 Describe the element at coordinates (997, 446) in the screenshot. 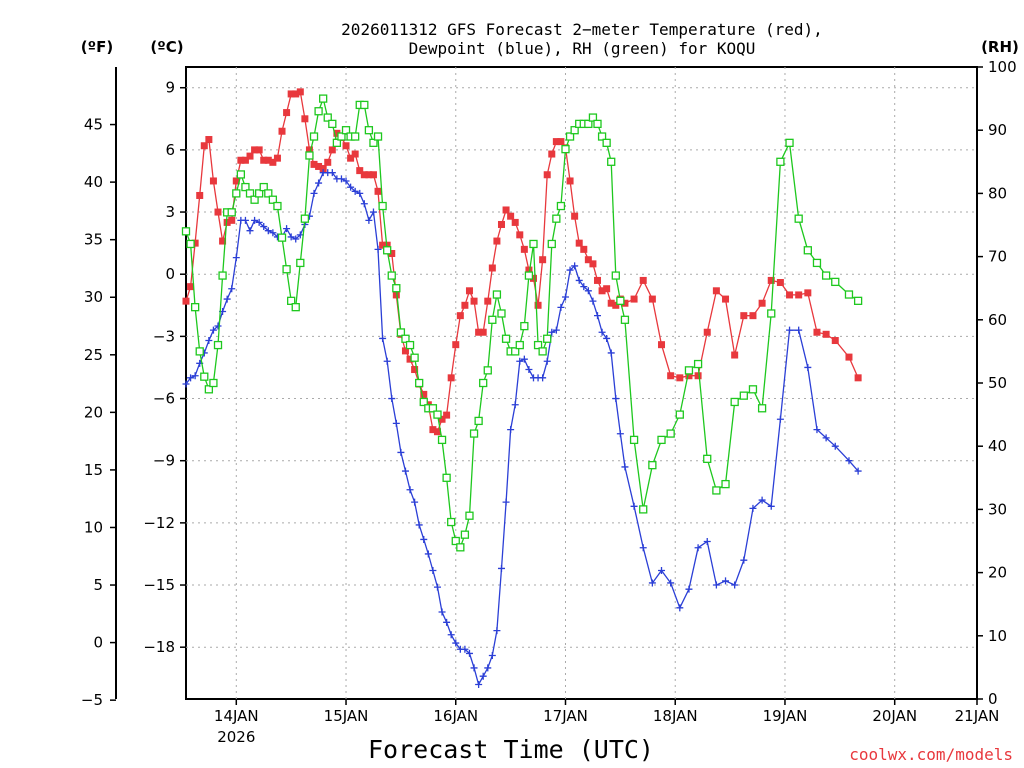

I see `rh-tick-label: 40` at that location.